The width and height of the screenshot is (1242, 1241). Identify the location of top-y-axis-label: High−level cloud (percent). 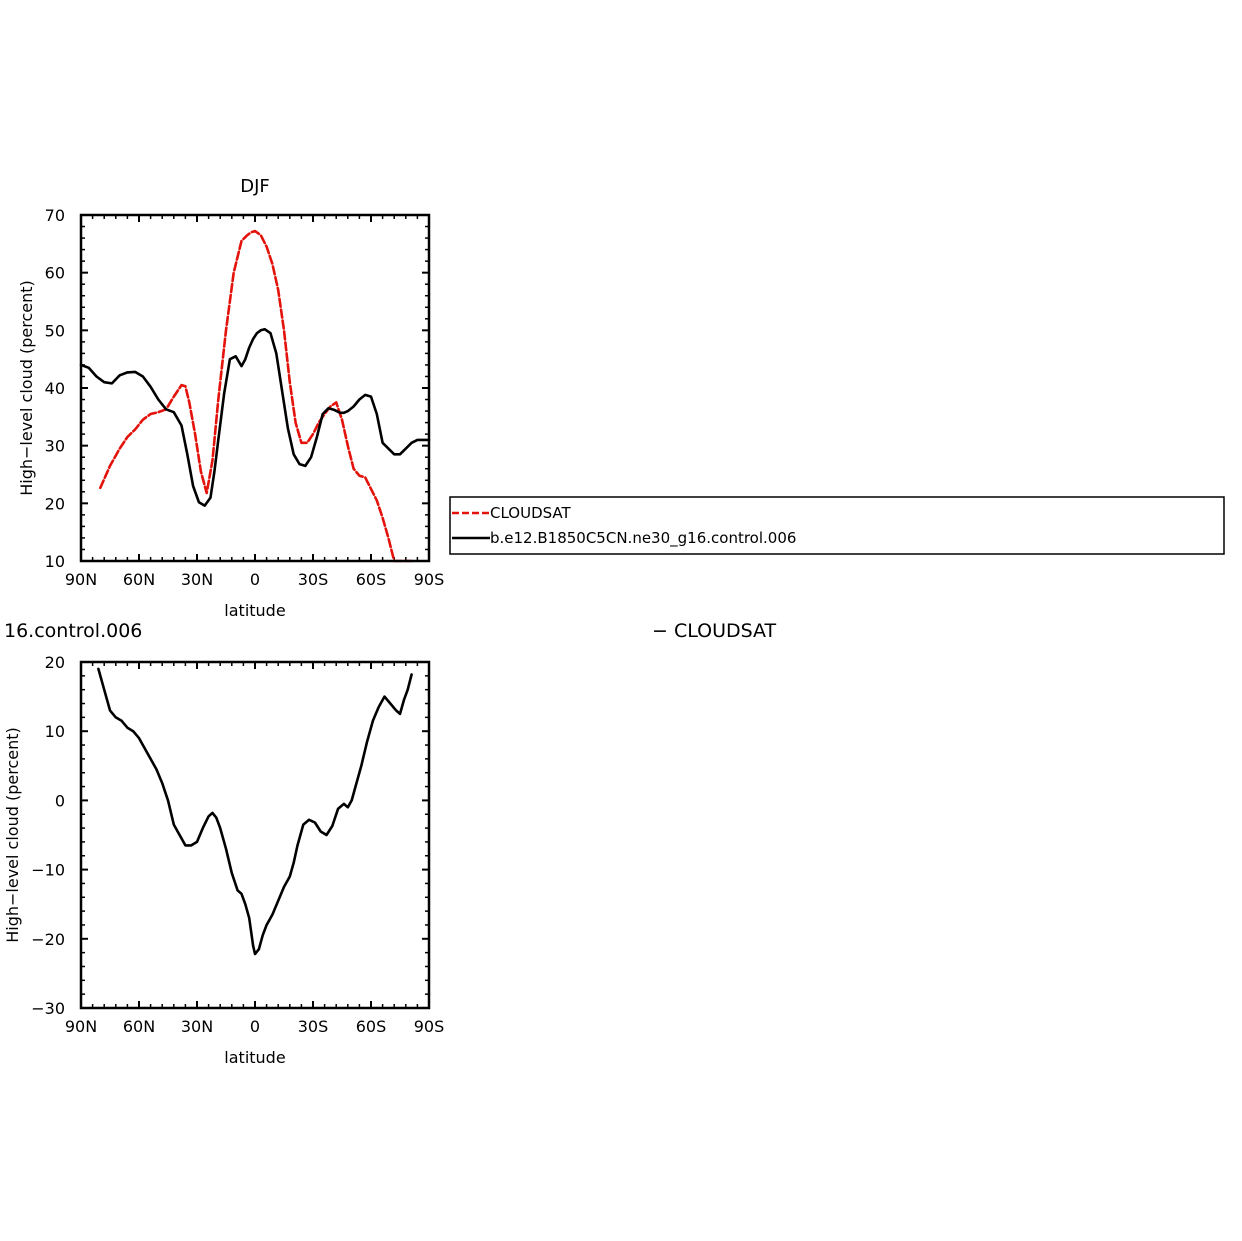
(26, 388).